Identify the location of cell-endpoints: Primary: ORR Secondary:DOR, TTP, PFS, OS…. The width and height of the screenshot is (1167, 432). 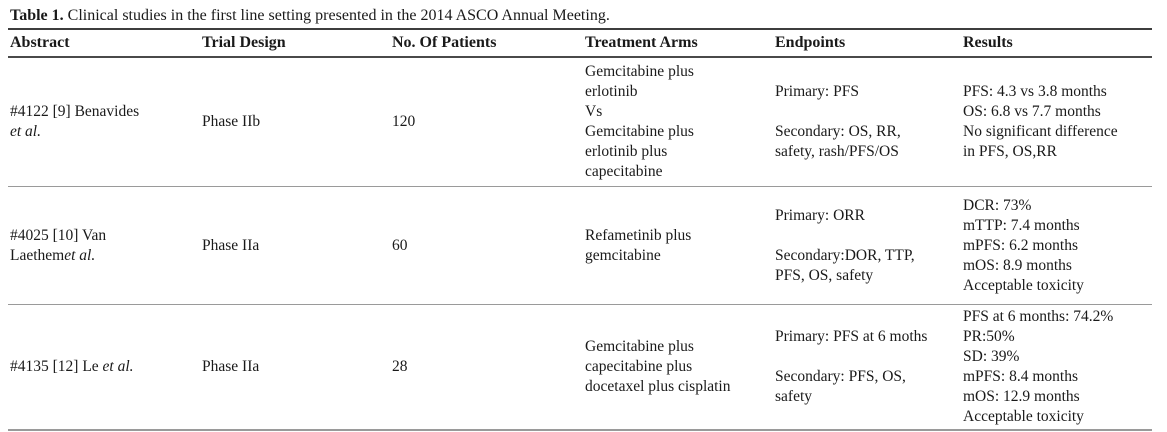
(845, 245).